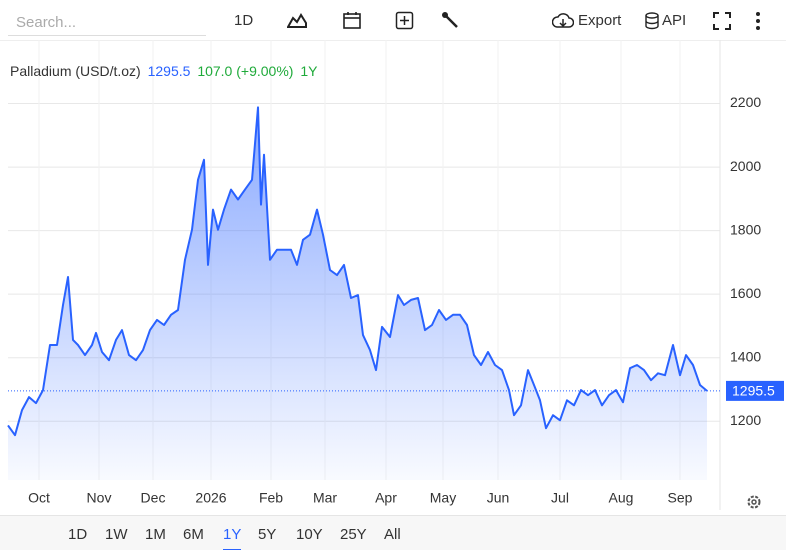  Describe the element at coordinates (745, 102) in the screenshot. I see `y-tick-label: 2200` at that location.